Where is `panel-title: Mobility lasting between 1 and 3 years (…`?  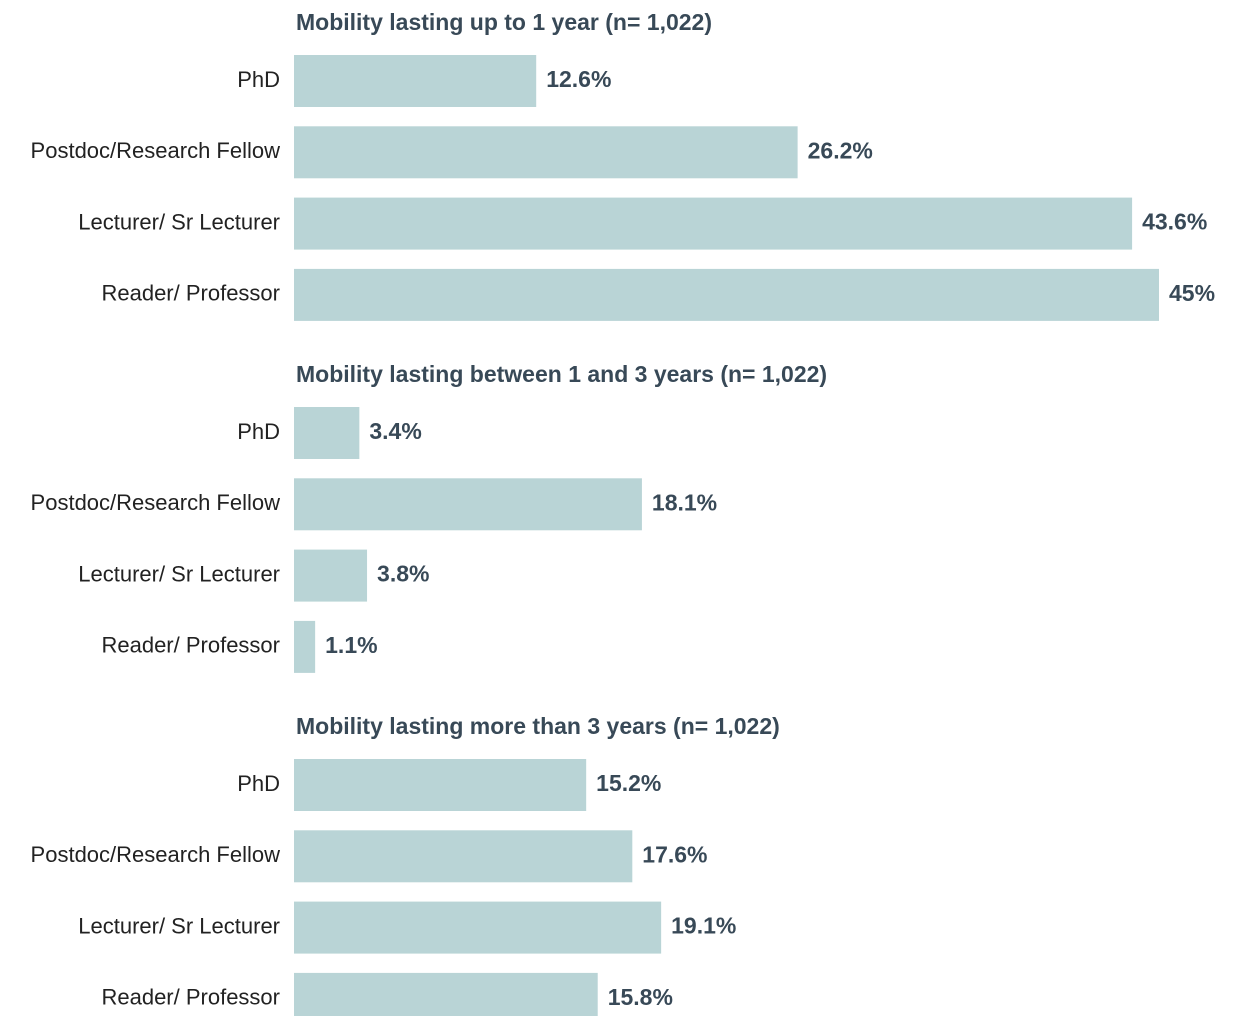
panel-title: Mobility lasting between 1 and 3 years (… is located at coordinates (561, 374).